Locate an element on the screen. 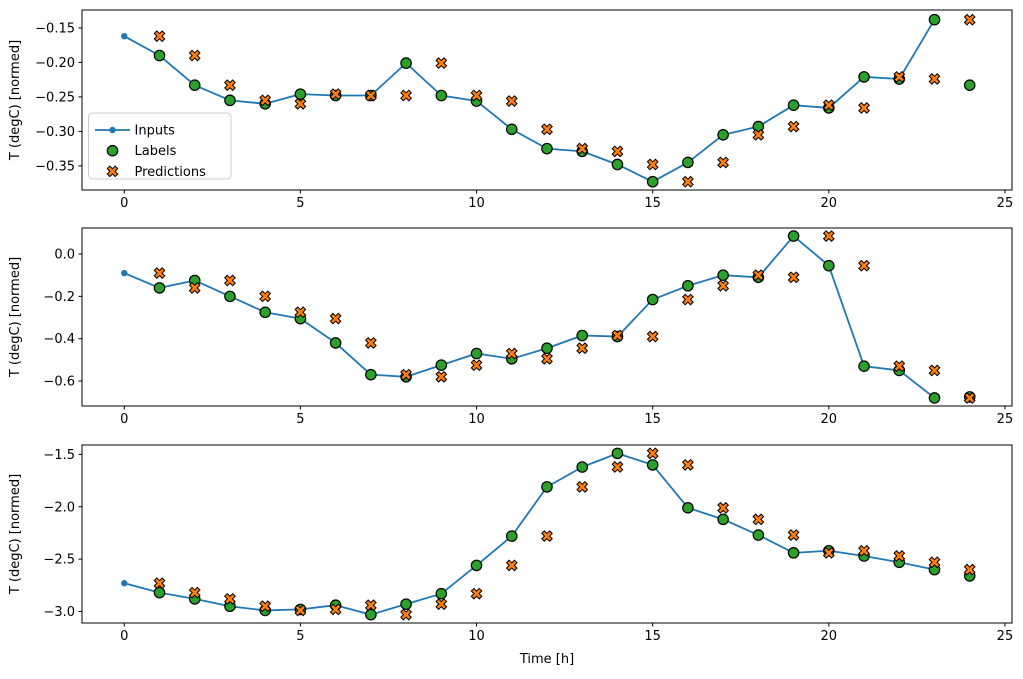 The height and width of the screenshot is (679, 1023). y-tick-label: −0.2 is located at coordinates (59, 297).